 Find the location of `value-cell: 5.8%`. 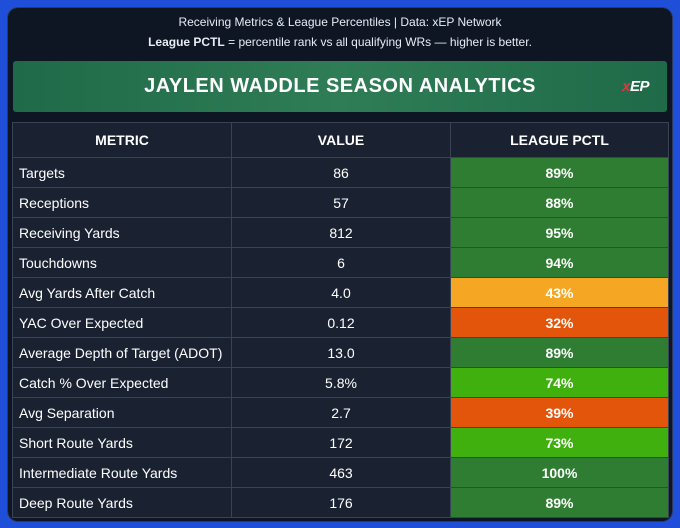

value-cell: 5.8% is located at coordinates (341, 382).